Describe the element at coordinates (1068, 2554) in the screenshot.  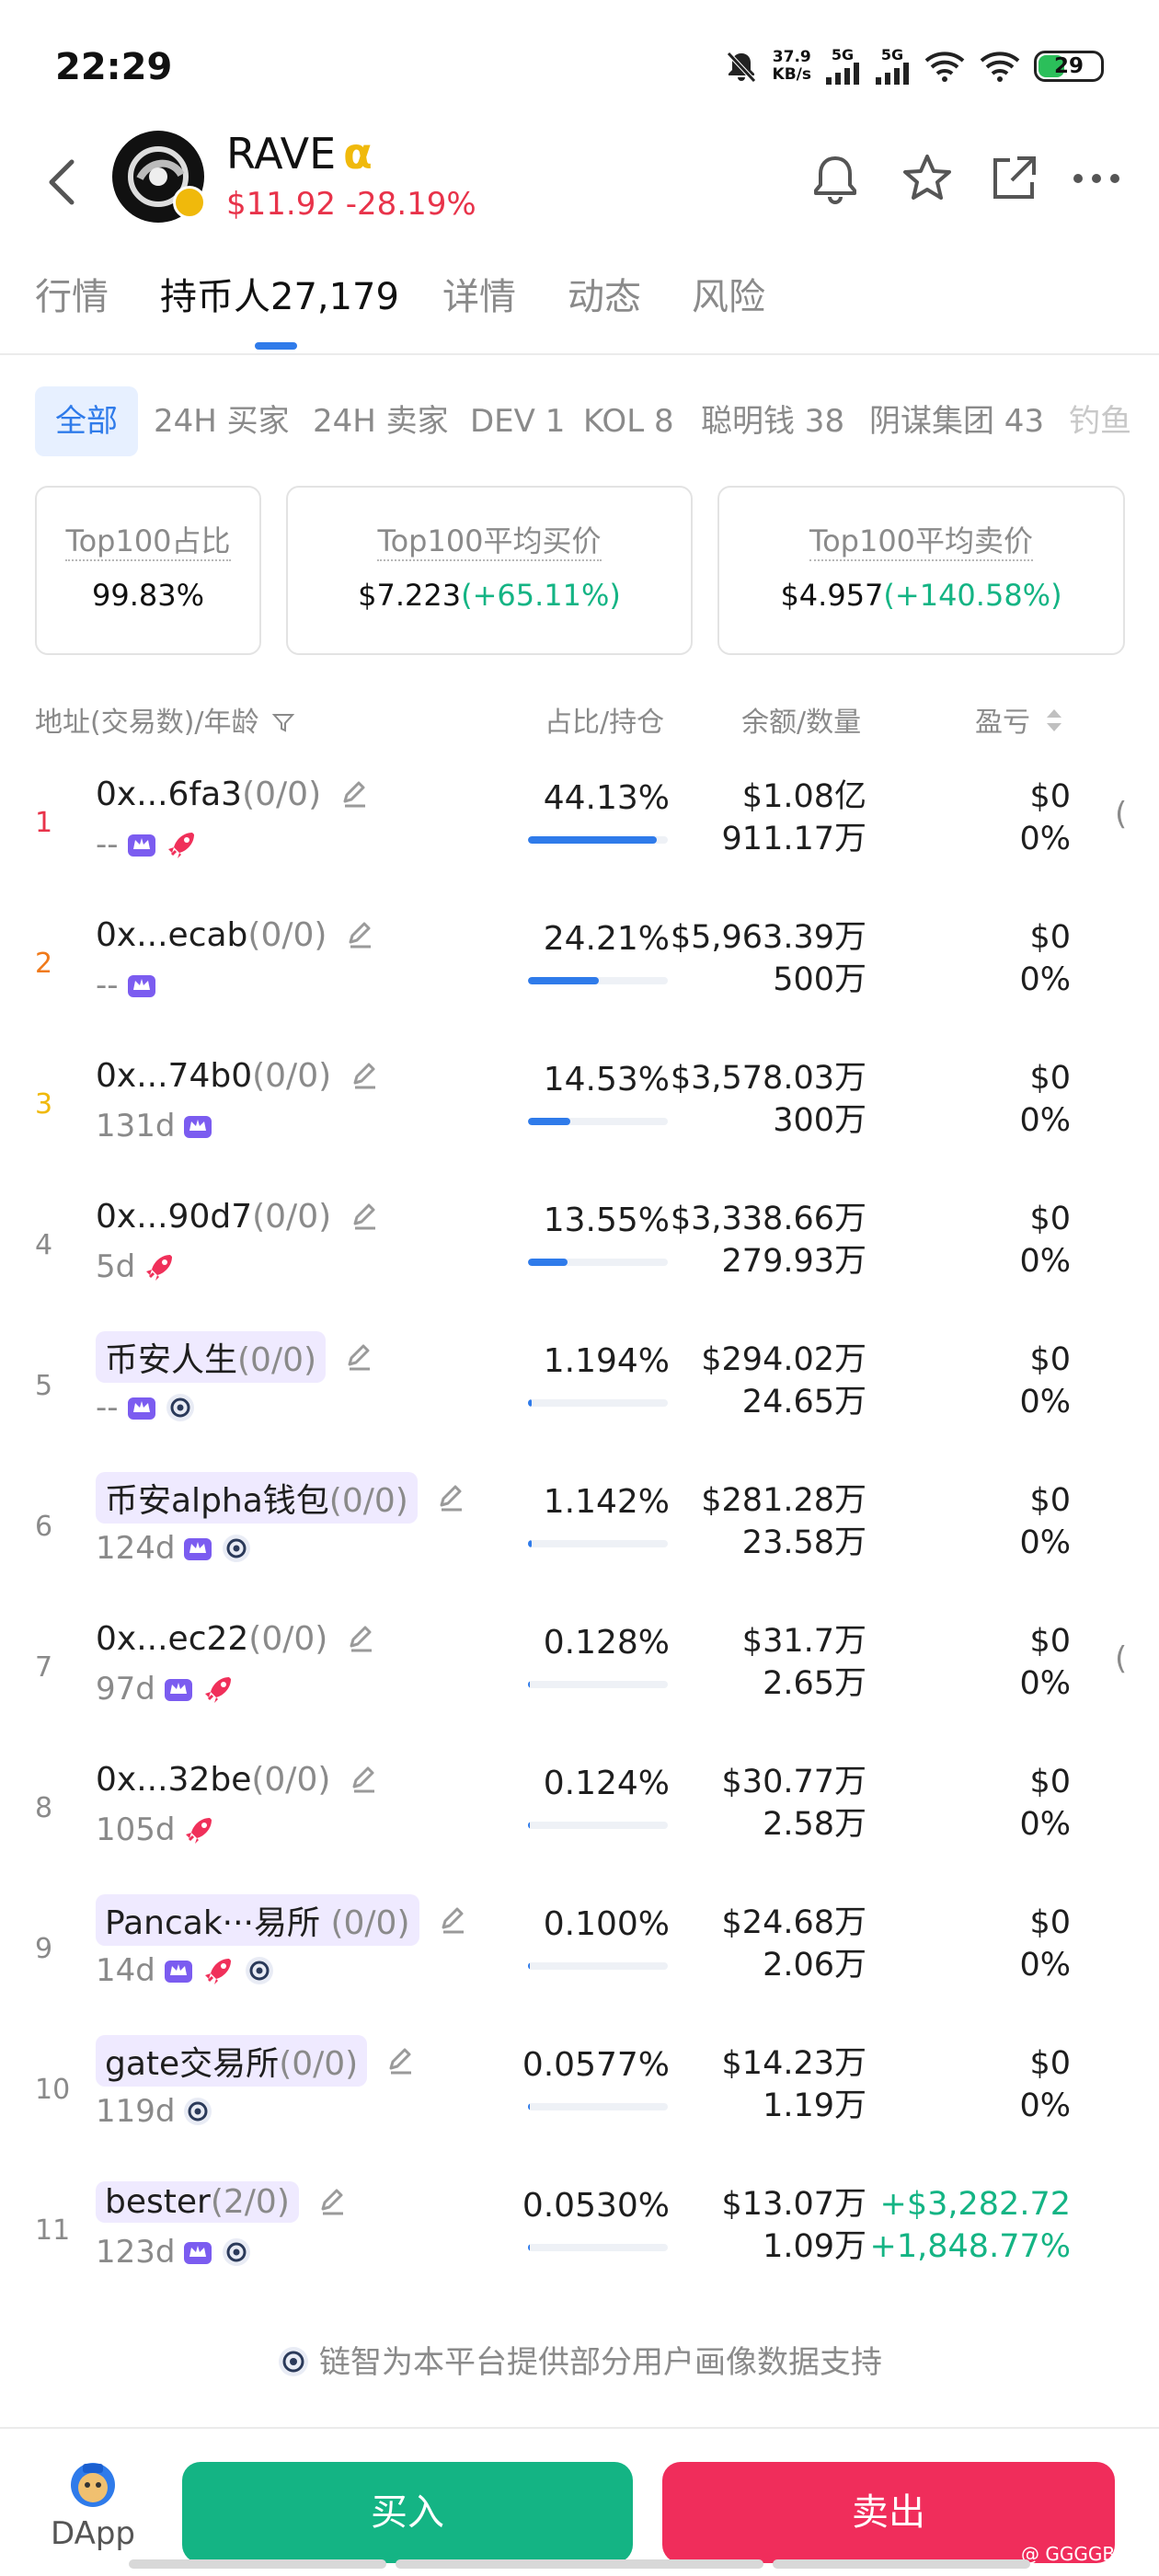
I see `watermark: @ GGGGB` at that location.